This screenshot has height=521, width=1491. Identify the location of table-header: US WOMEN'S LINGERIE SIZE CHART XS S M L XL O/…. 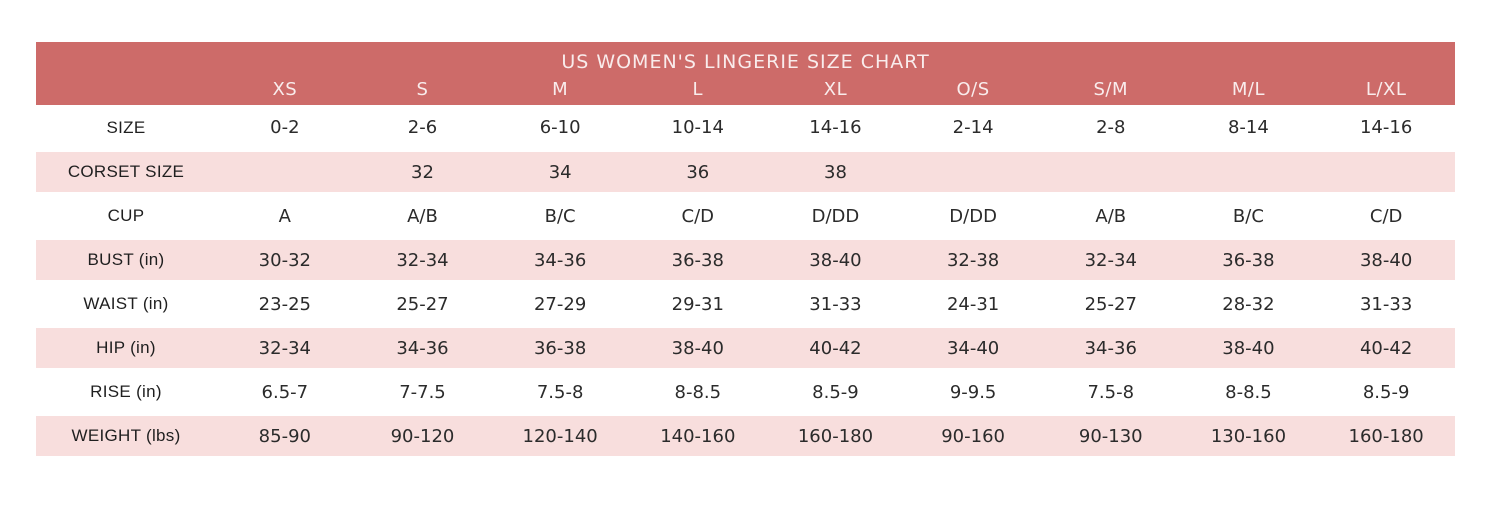
(745, 75).